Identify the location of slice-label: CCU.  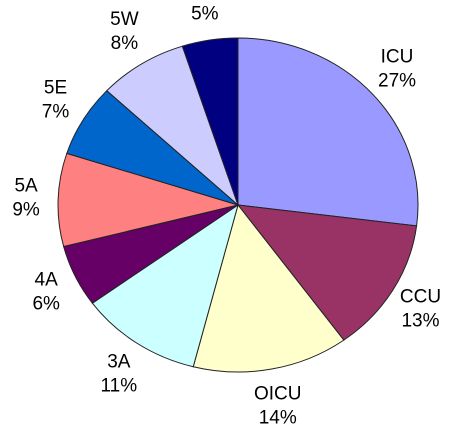
(420, 296).